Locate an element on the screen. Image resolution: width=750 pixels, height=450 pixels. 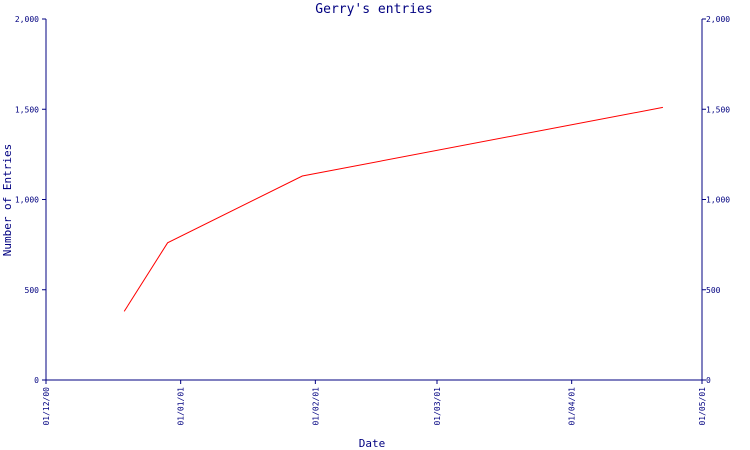
y-axis-label: Number of Entries is located at coordinates (7, 200).